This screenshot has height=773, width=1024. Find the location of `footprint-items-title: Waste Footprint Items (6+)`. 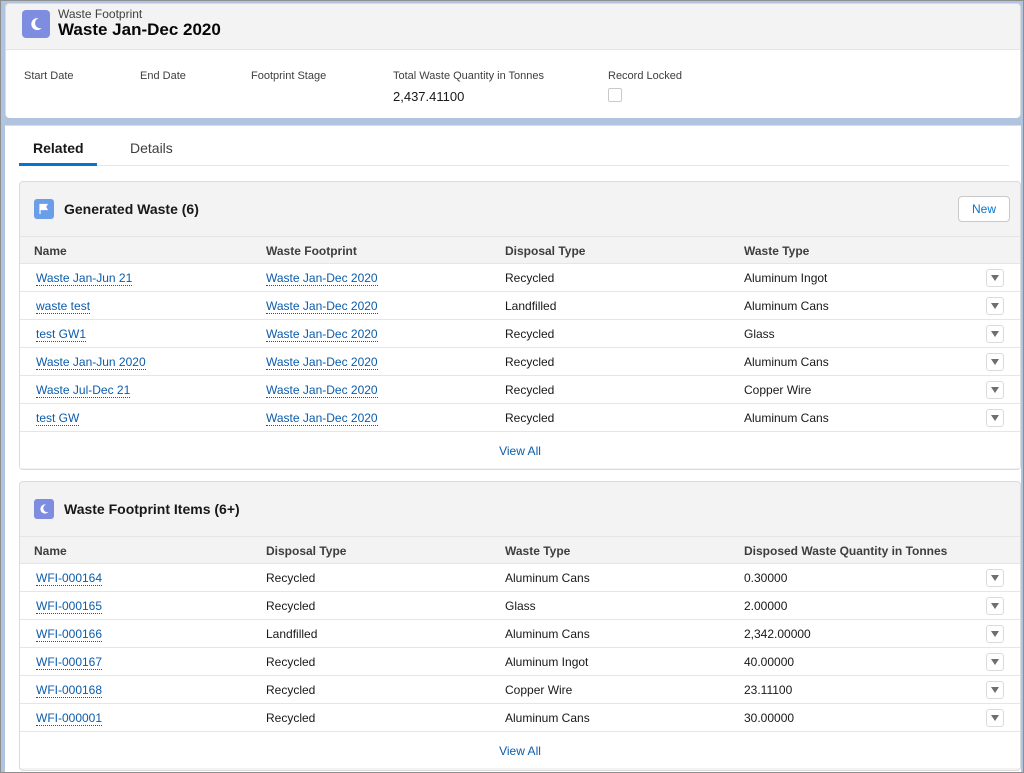

footprint-items-title: Waste Footprint Items (6+) is located at coordinates (152, 509).